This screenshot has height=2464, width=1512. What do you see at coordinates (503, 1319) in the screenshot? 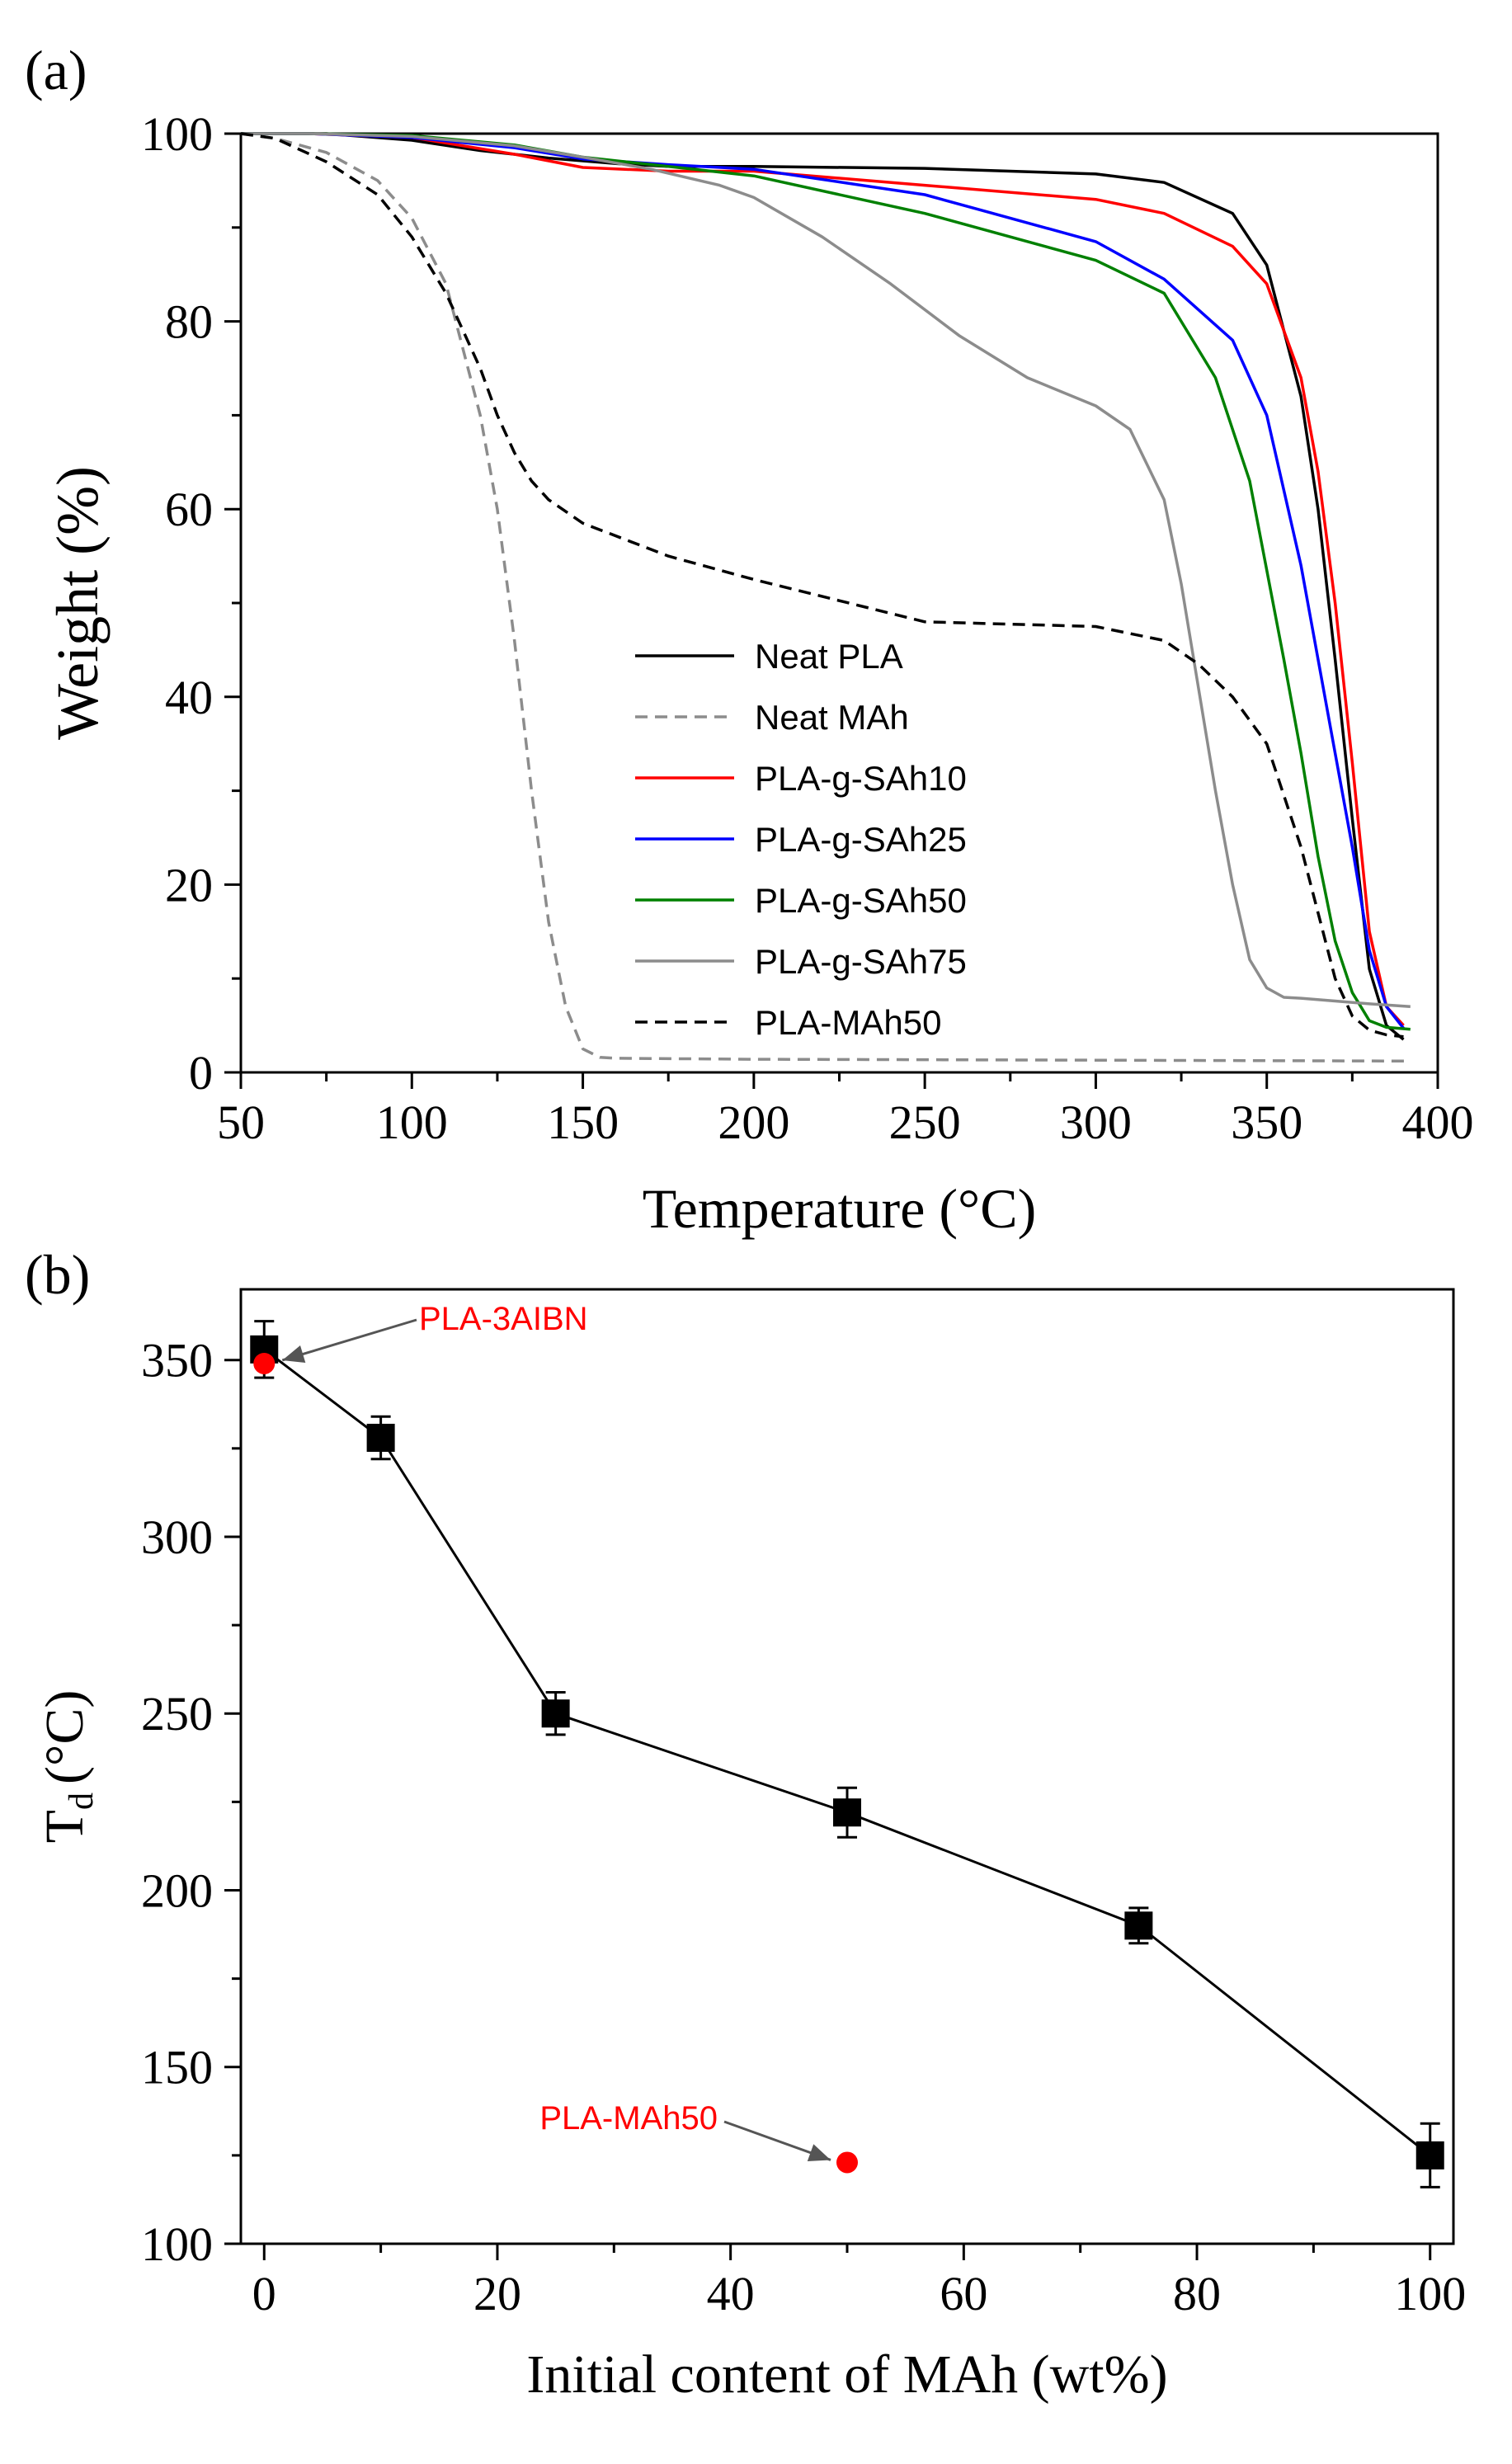
I see `annotation-pla-3aibn: PLA-3AIBN` at bounding box center [503, 1319].